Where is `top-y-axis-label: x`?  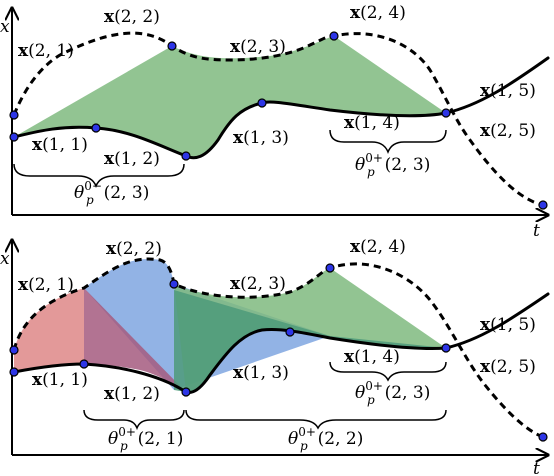 top-y-axis-label: x is located at coordinates (5, 27).